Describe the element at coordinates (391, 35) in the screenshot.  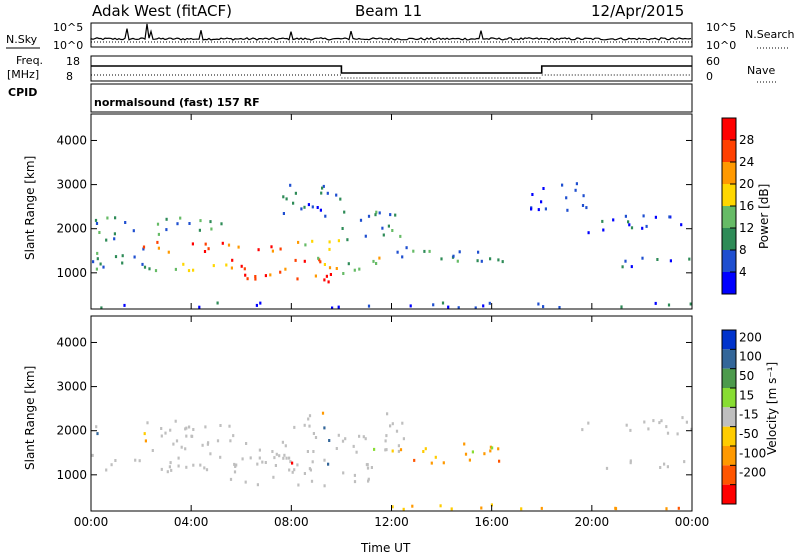
I see `nsky-frame` at that location.